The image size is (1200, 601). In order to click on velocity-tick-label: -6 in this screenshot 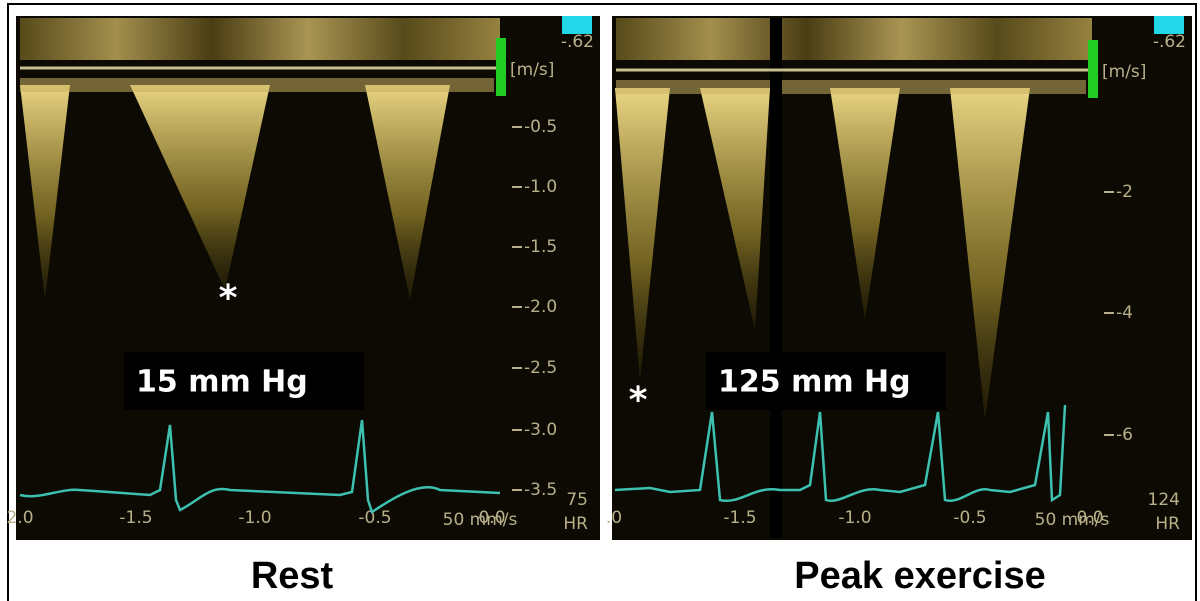, I will do `click(1124, 435)`.